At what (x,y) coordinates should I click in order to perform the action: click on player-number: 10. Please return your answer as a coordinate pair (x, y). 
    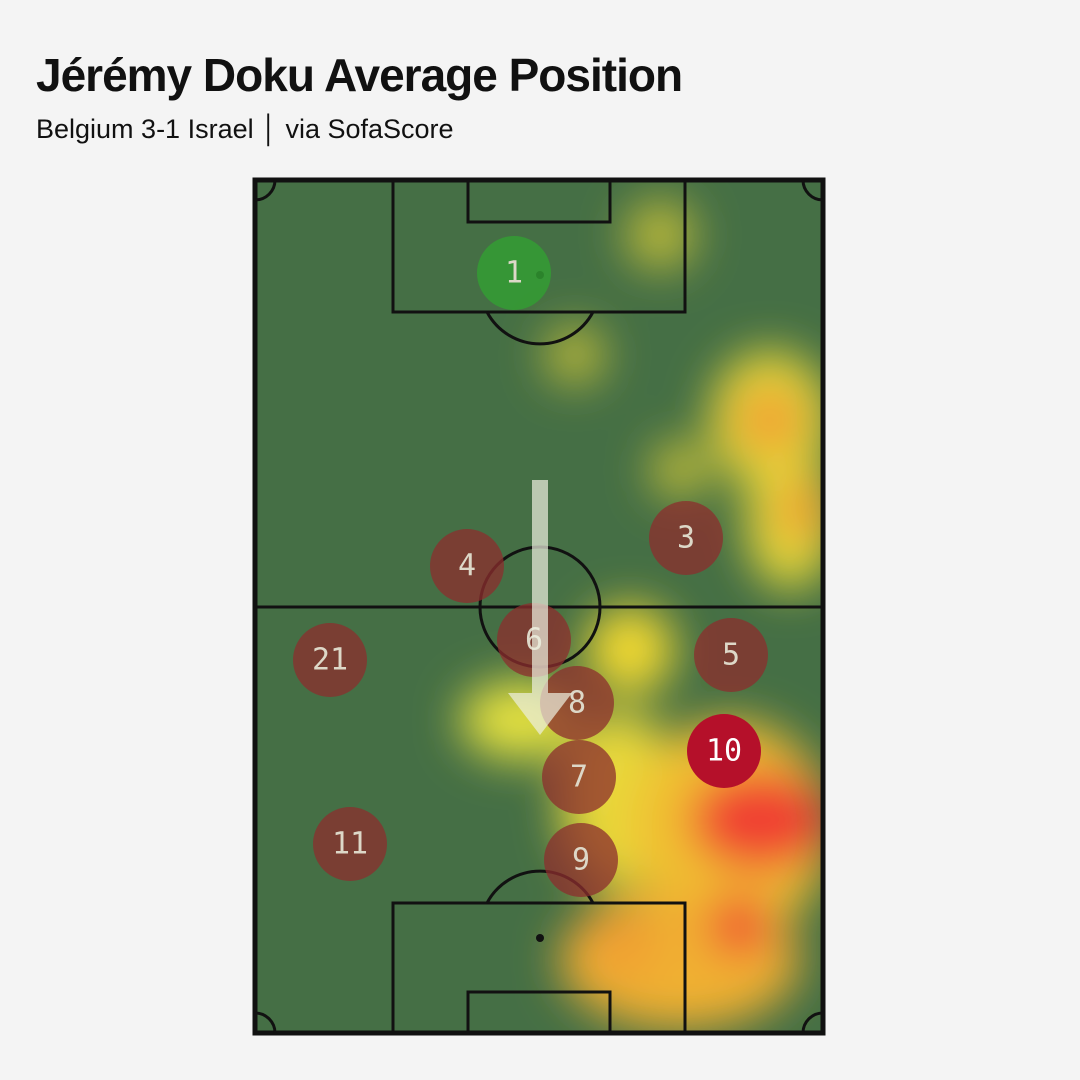
    Looking at the image, I should click on (724, 751).